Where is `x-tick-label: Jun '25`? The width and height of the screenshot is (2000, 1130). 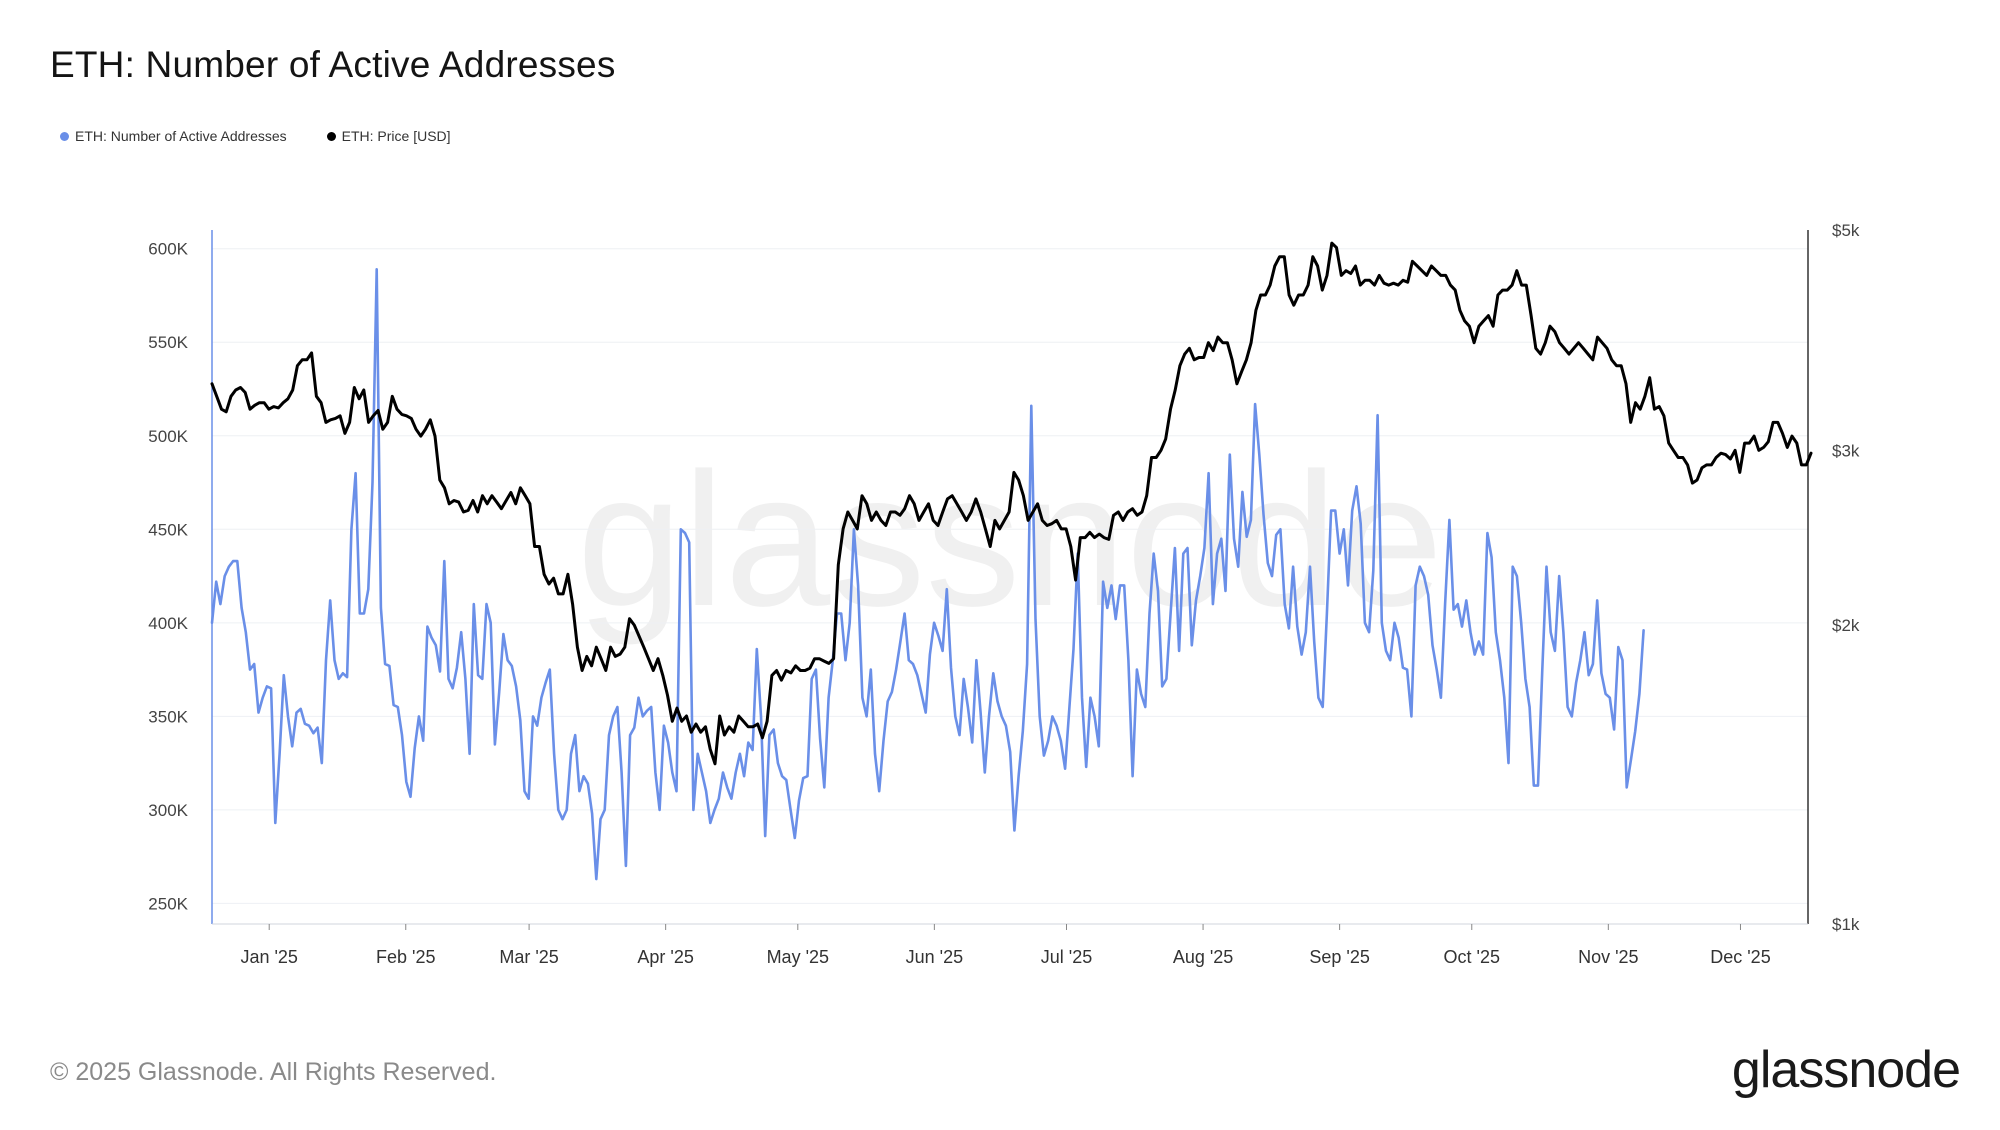 x-tick-label: Jun '25 is located at coordinates (934, 957).